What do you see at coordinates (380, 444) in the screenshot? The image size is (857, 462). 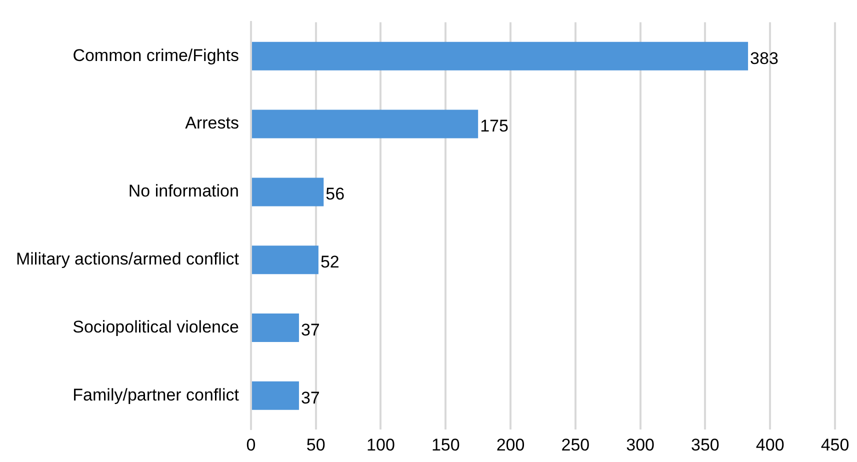 I see `x-tick-label: 100` at bounding box center [380, 444].